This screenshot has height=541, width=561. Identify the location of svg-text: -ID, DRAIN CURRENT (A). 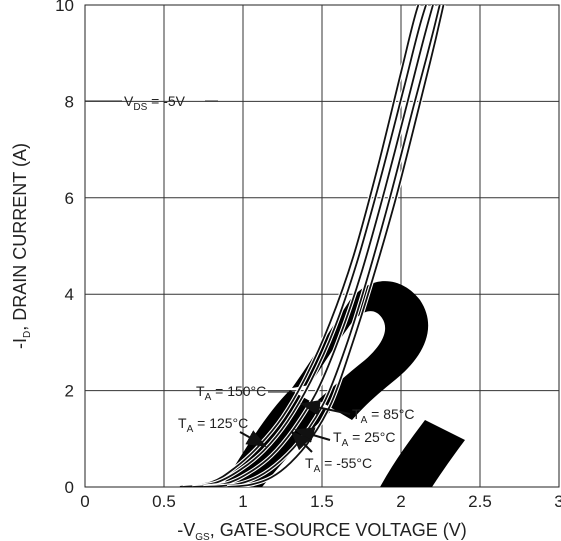
(21, 246).